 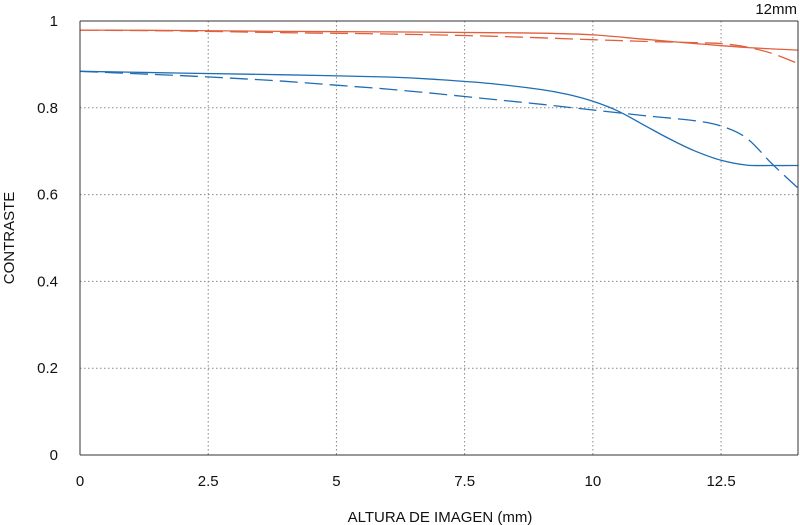 What do you see at coordinates (47, 108) in the screenshot?
I see `y-tick-label: 0.8` at bounding box center [47, 108].